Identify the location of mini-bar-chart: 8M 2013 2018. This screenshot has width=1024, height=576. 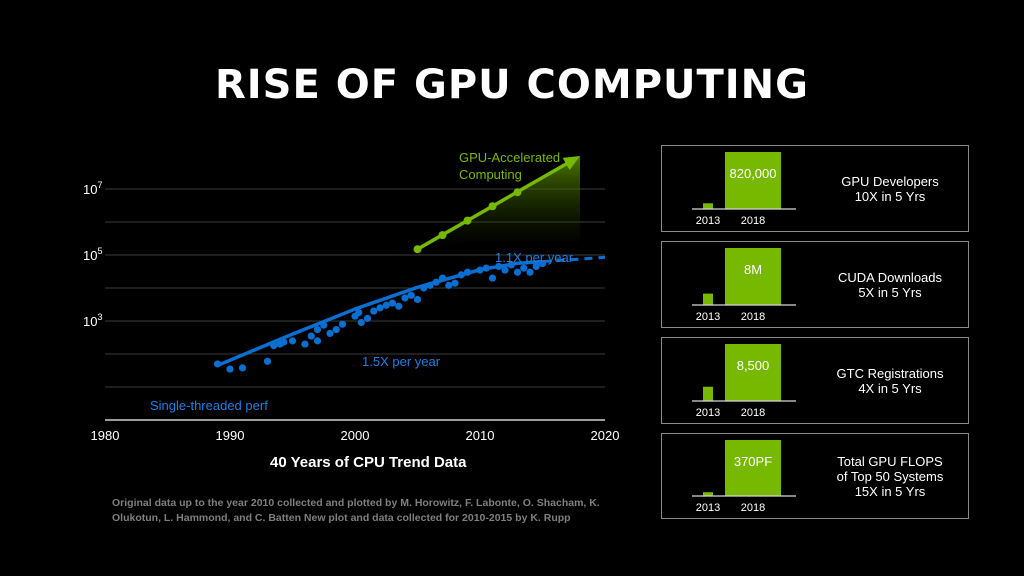
(744, 285).